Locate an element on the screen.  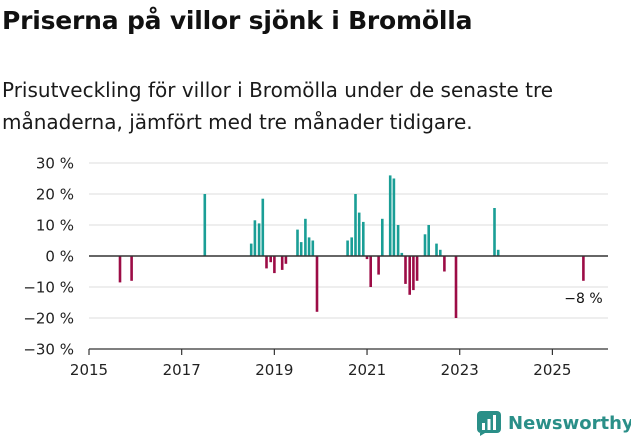
x-tick-label: 2021 is located at coordinates (367, 370).